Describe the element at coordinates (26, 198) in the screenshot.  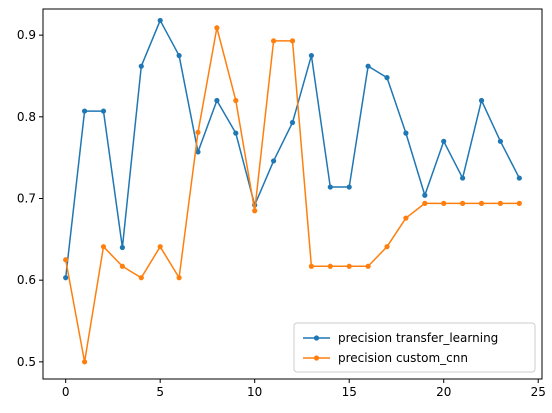
I see `y-tick-label: 0.7` at that location.